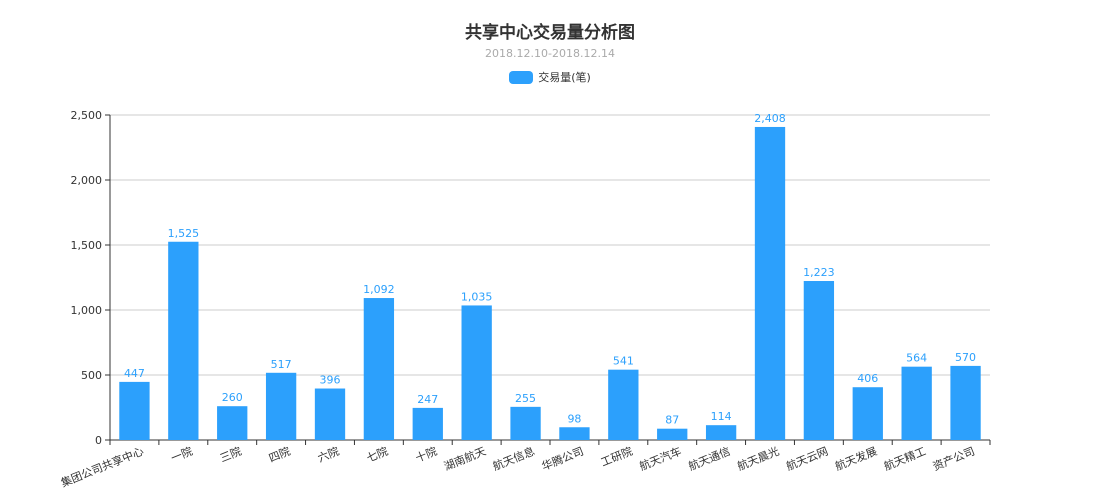 Image resolution: width=1100 pixels, height=500 pixels. What do you see at coordinates (867, 378) in the screenshot?
I see `data-label: 406` at bounding box center [867, 378].